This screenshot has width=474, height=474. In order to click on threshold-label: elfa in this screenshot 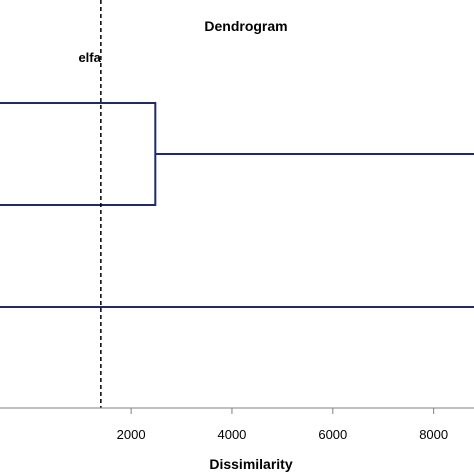, I will do `click(89, 57)`.